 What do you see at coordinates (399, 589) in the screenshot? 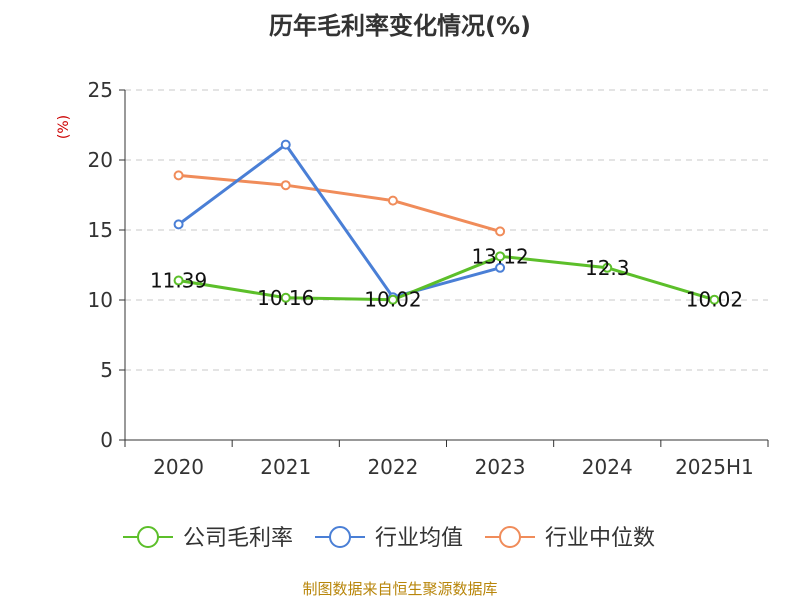
I see `source-note: 制图数据来自恒生聚源数据库` at bounding box center [399, 589].